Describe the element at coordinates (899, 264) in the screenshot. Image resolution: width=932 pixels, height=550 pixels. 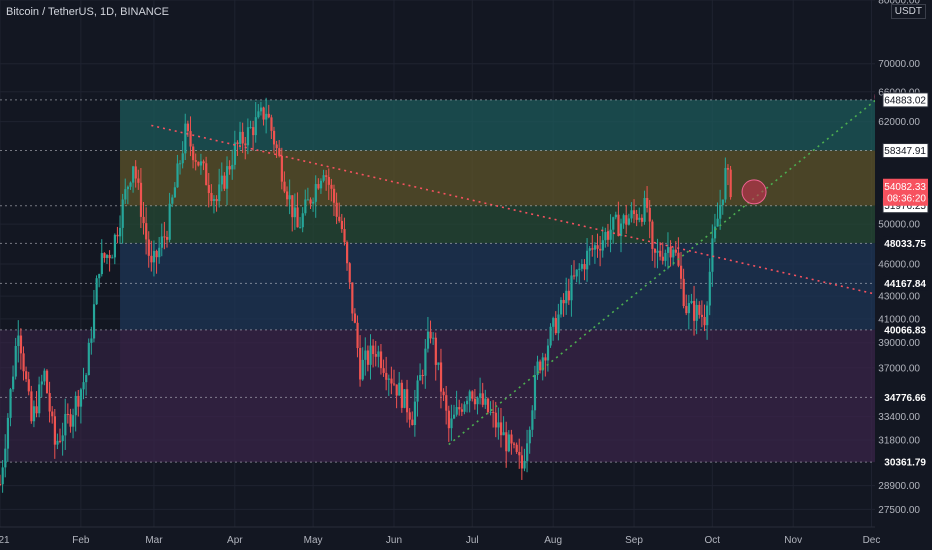
I see `price-tick-label: 46000.00` at that location.